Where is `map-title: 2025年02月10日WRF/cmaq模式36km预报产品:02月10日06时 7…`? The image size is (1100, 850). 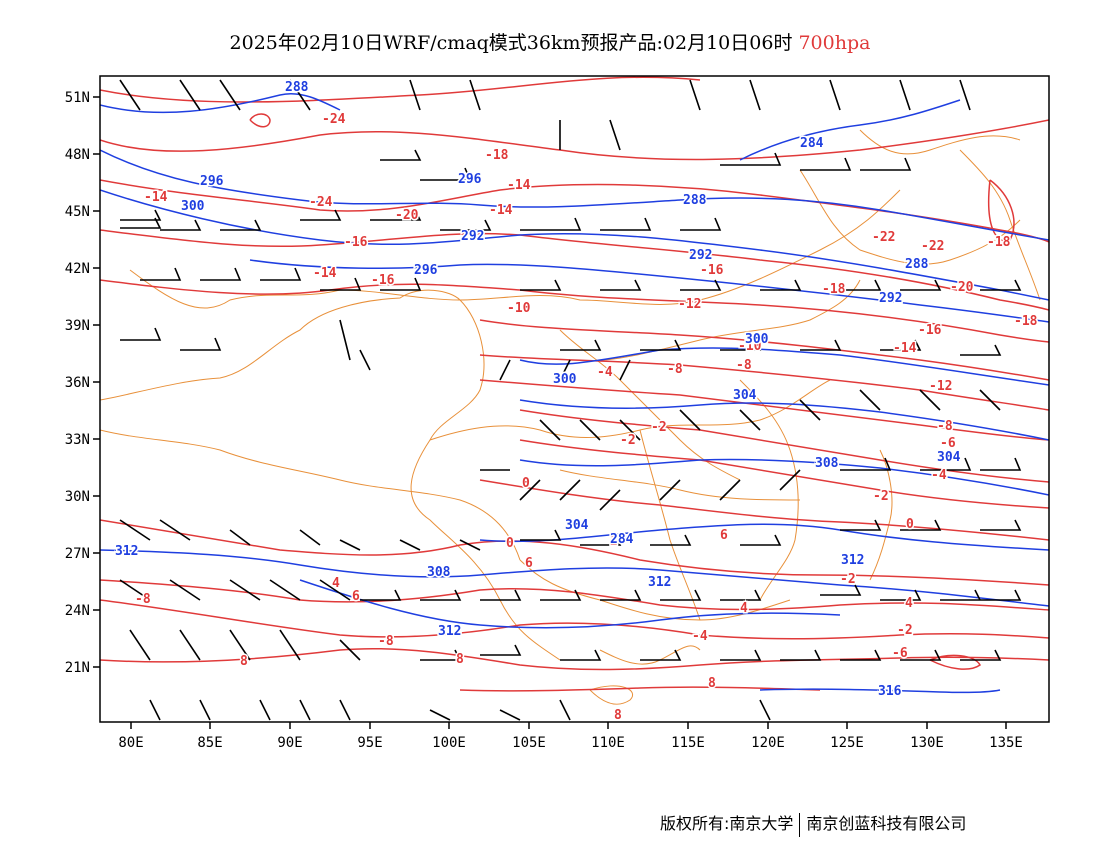 map-title: 2025年02月10日WRF/cmaq模式36km预报产品:02月10日06时 7… is located at coordinates (550, 41).